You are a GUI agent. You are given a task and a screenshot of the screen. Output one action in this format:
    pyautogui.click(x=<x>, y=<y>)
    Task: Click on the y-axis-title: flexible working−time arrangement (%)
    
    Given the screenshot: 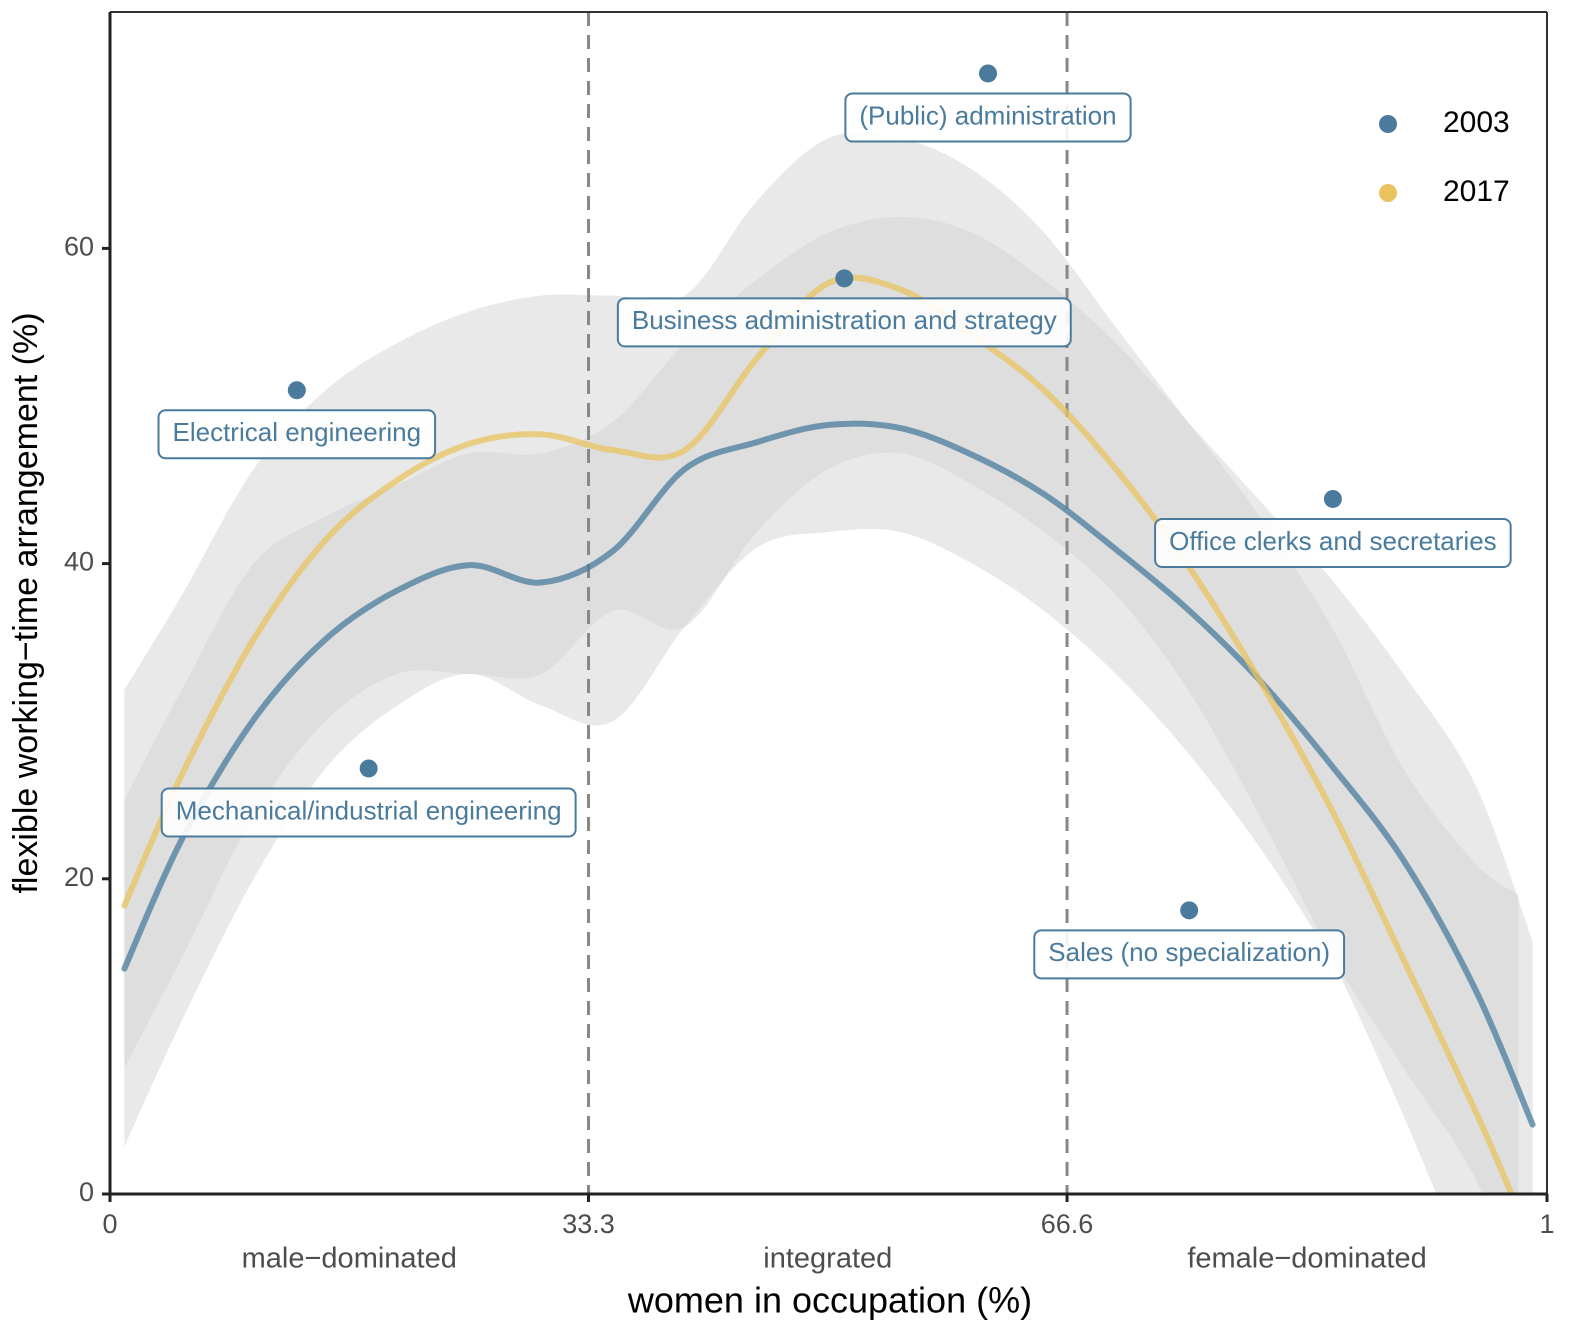 What is the action you would take?
    pyautogui.click(x=26, y=602)
    